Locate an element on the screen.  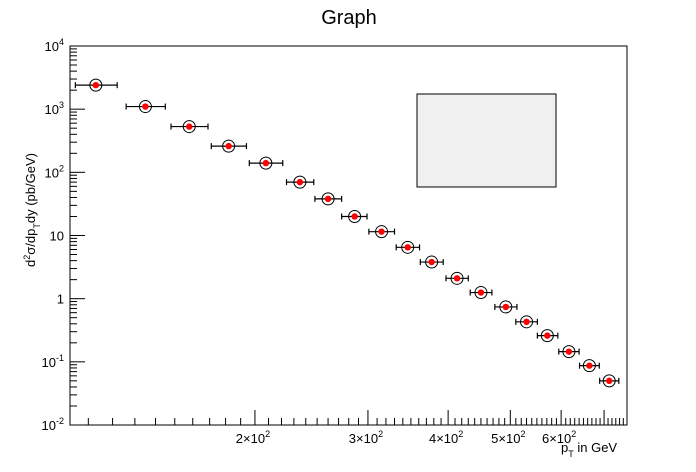
y-tick-label: 10⁴ is located at coordinates (54, 45).